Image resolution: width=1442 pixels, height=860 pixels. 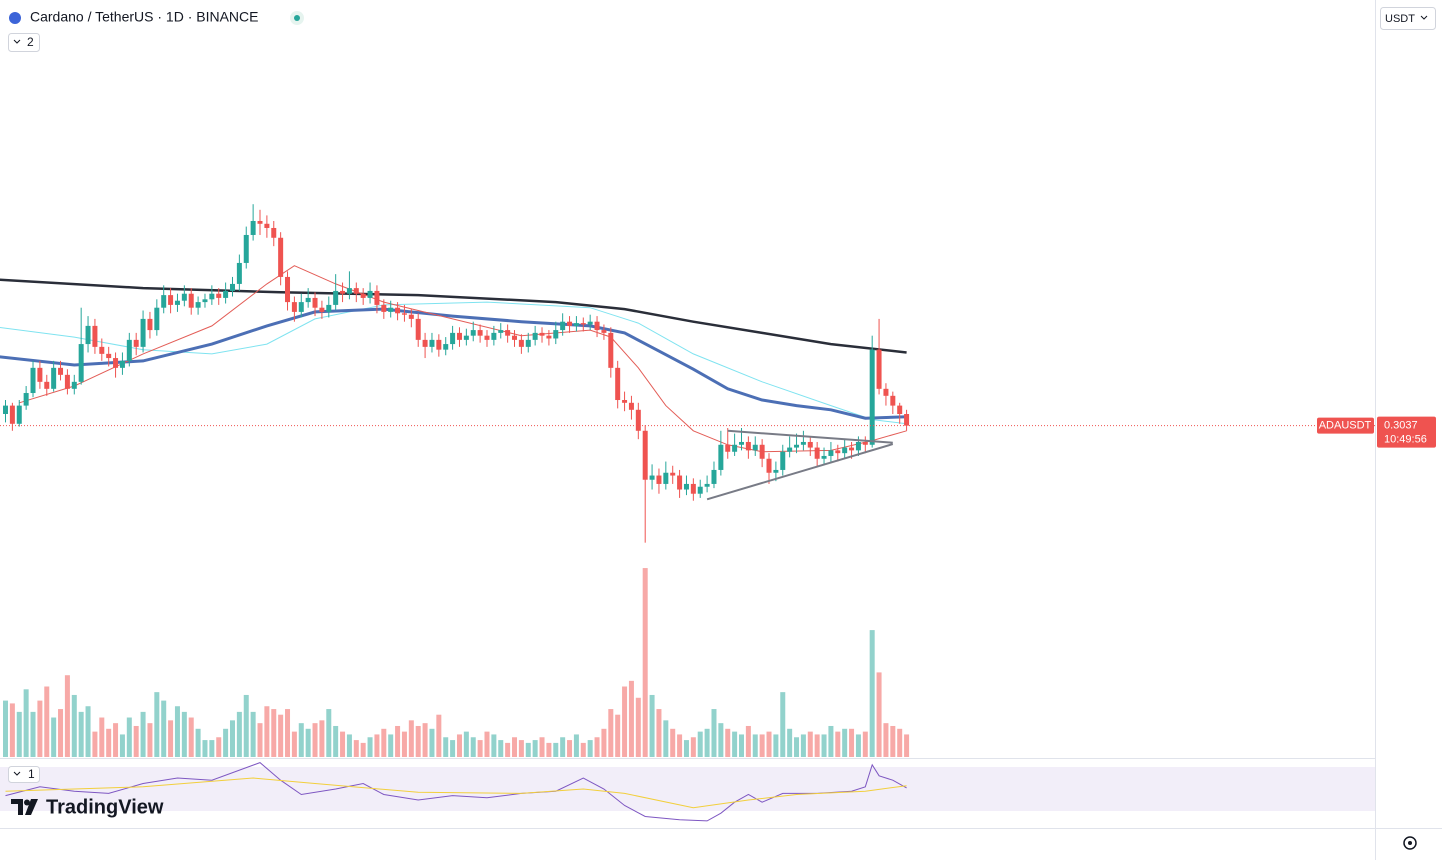 I want to click on price-tag, so click(x=1406, y=432).